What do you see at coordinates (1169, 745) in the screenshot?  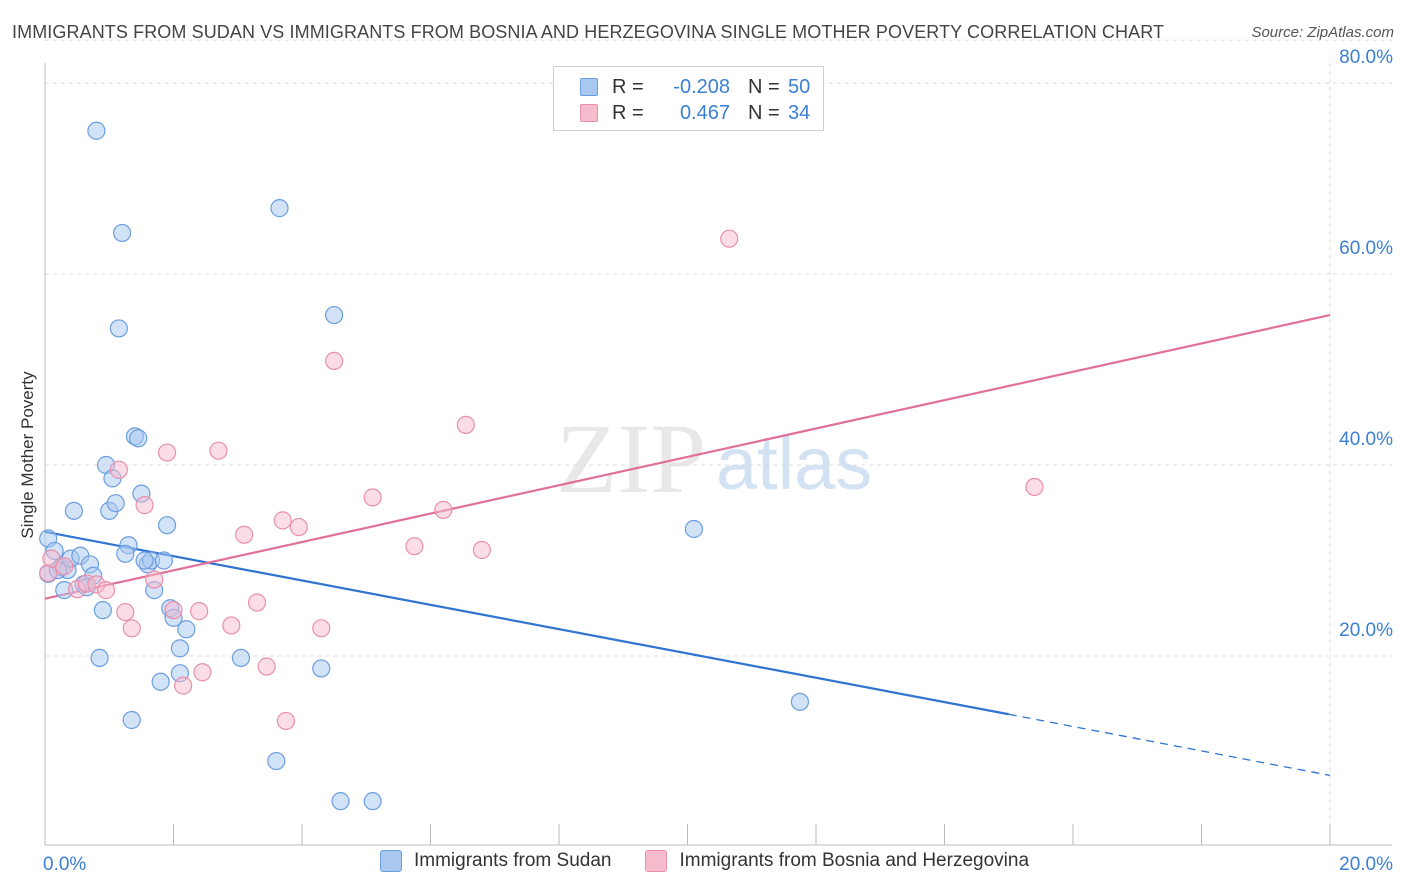 I see `trend-line-sudan-extension` at bounding box center [1169, 745].